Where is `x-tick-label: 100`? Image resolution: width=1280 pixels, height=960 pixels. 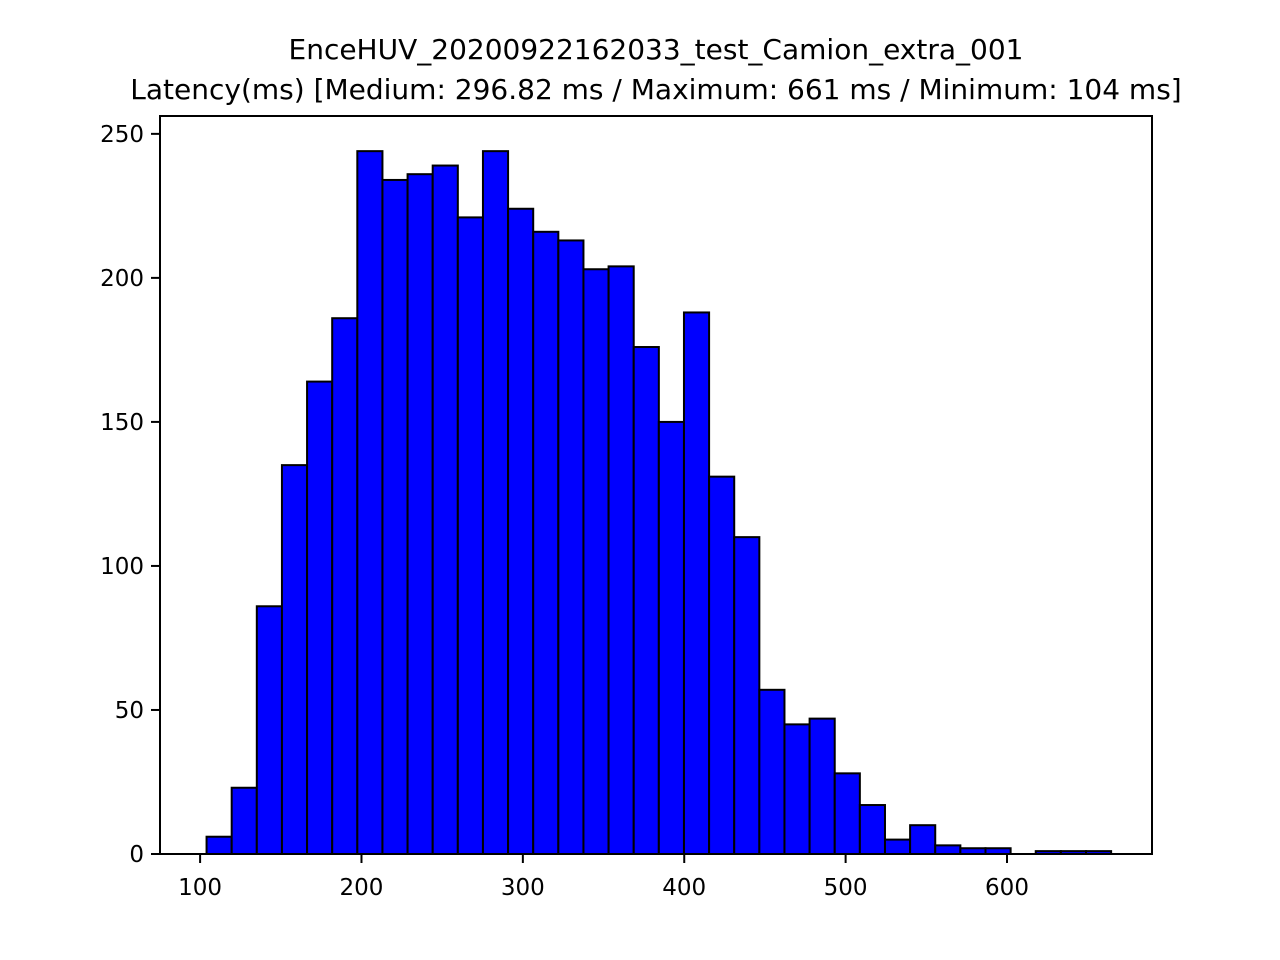
x-tick-label: 100 is located at coordinates (200, 888).